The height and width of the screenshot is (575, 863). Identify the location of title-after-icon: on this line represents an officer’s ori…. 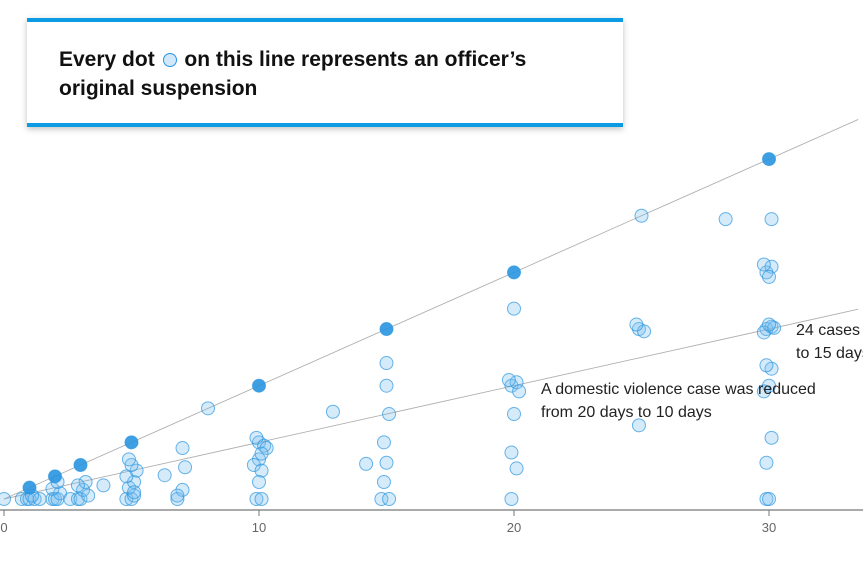
(293, 74).